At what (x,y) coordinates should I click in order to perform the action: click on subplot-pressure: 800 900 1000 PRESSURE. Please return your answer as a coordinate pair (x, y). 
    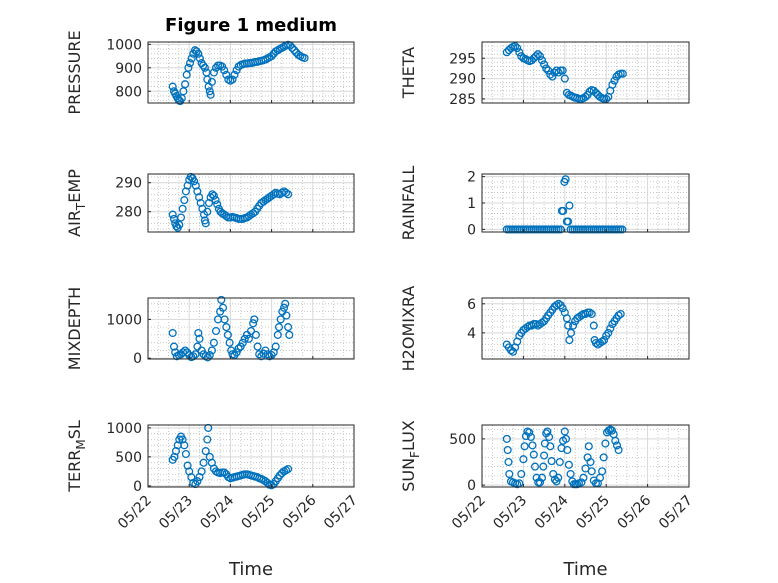
    Looking at the image, I should click on (210, 72).